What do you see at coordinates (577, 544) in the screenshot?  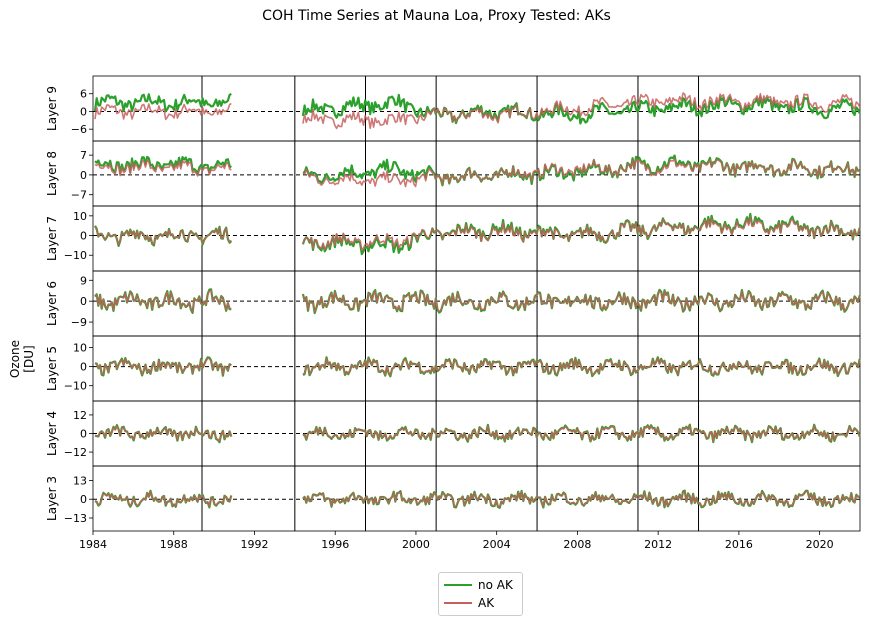 I see `x-tick-label: 2008` at bounding box center [577, 544].